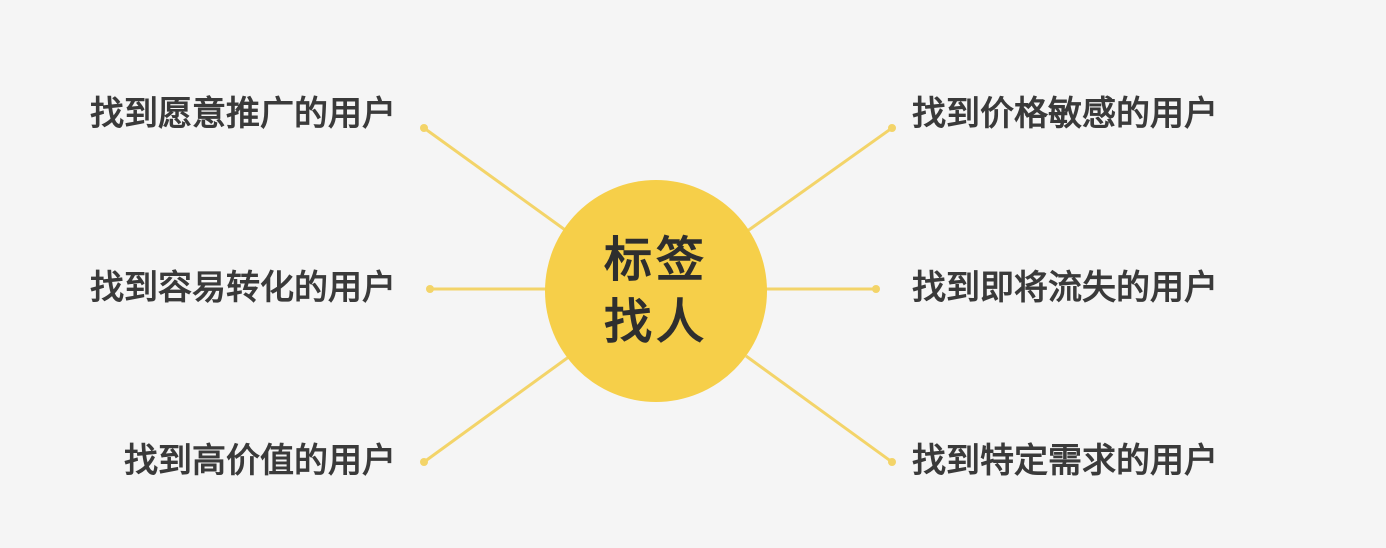 This screenshot has height=548, width=1386. I want to click on branch-label-left-1: 找到愿意推广的用户, so click(243, 114).